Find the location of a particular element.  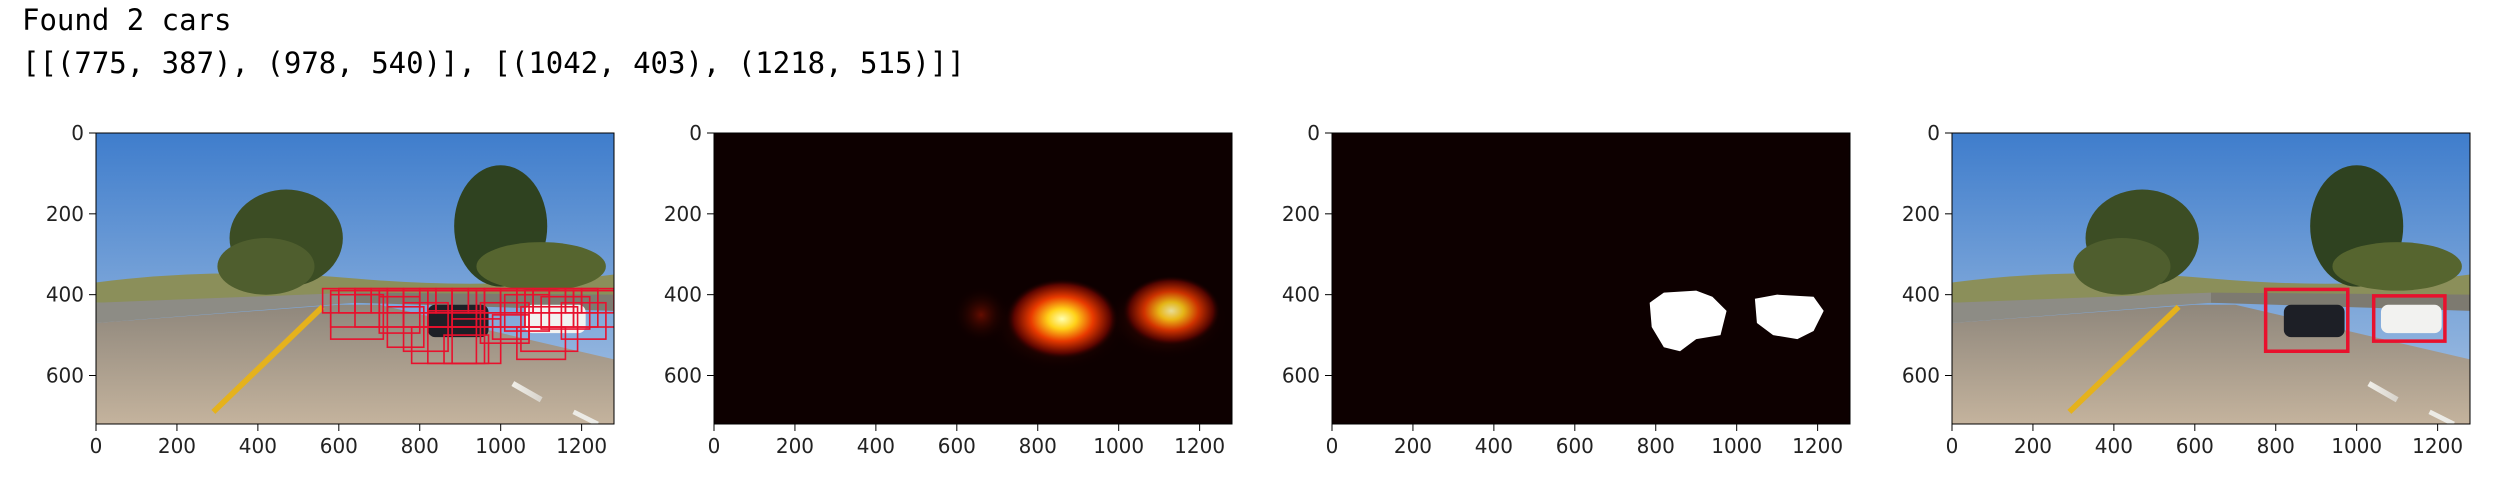

mask-background is located at coordinates (1591, 278).